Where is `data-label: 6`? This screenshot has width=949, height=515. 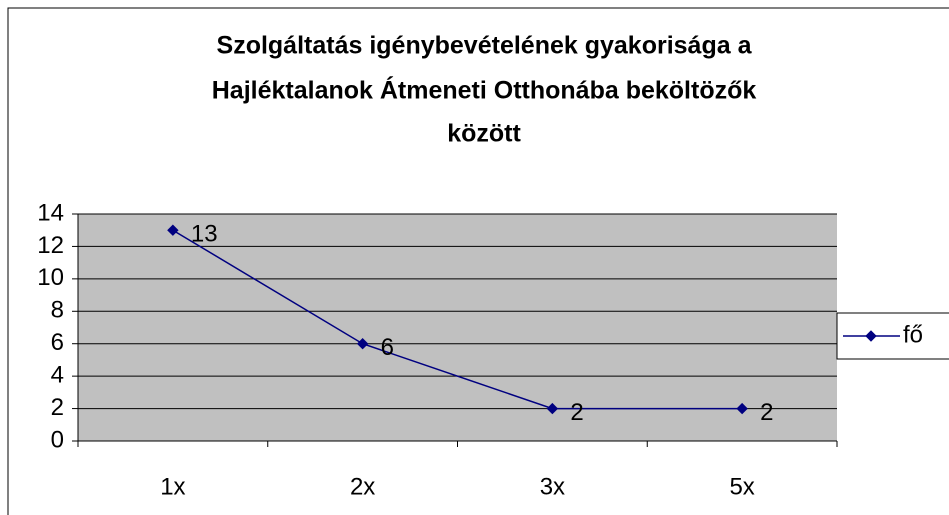
data-label: 6 is located at coordinates (387, 347).